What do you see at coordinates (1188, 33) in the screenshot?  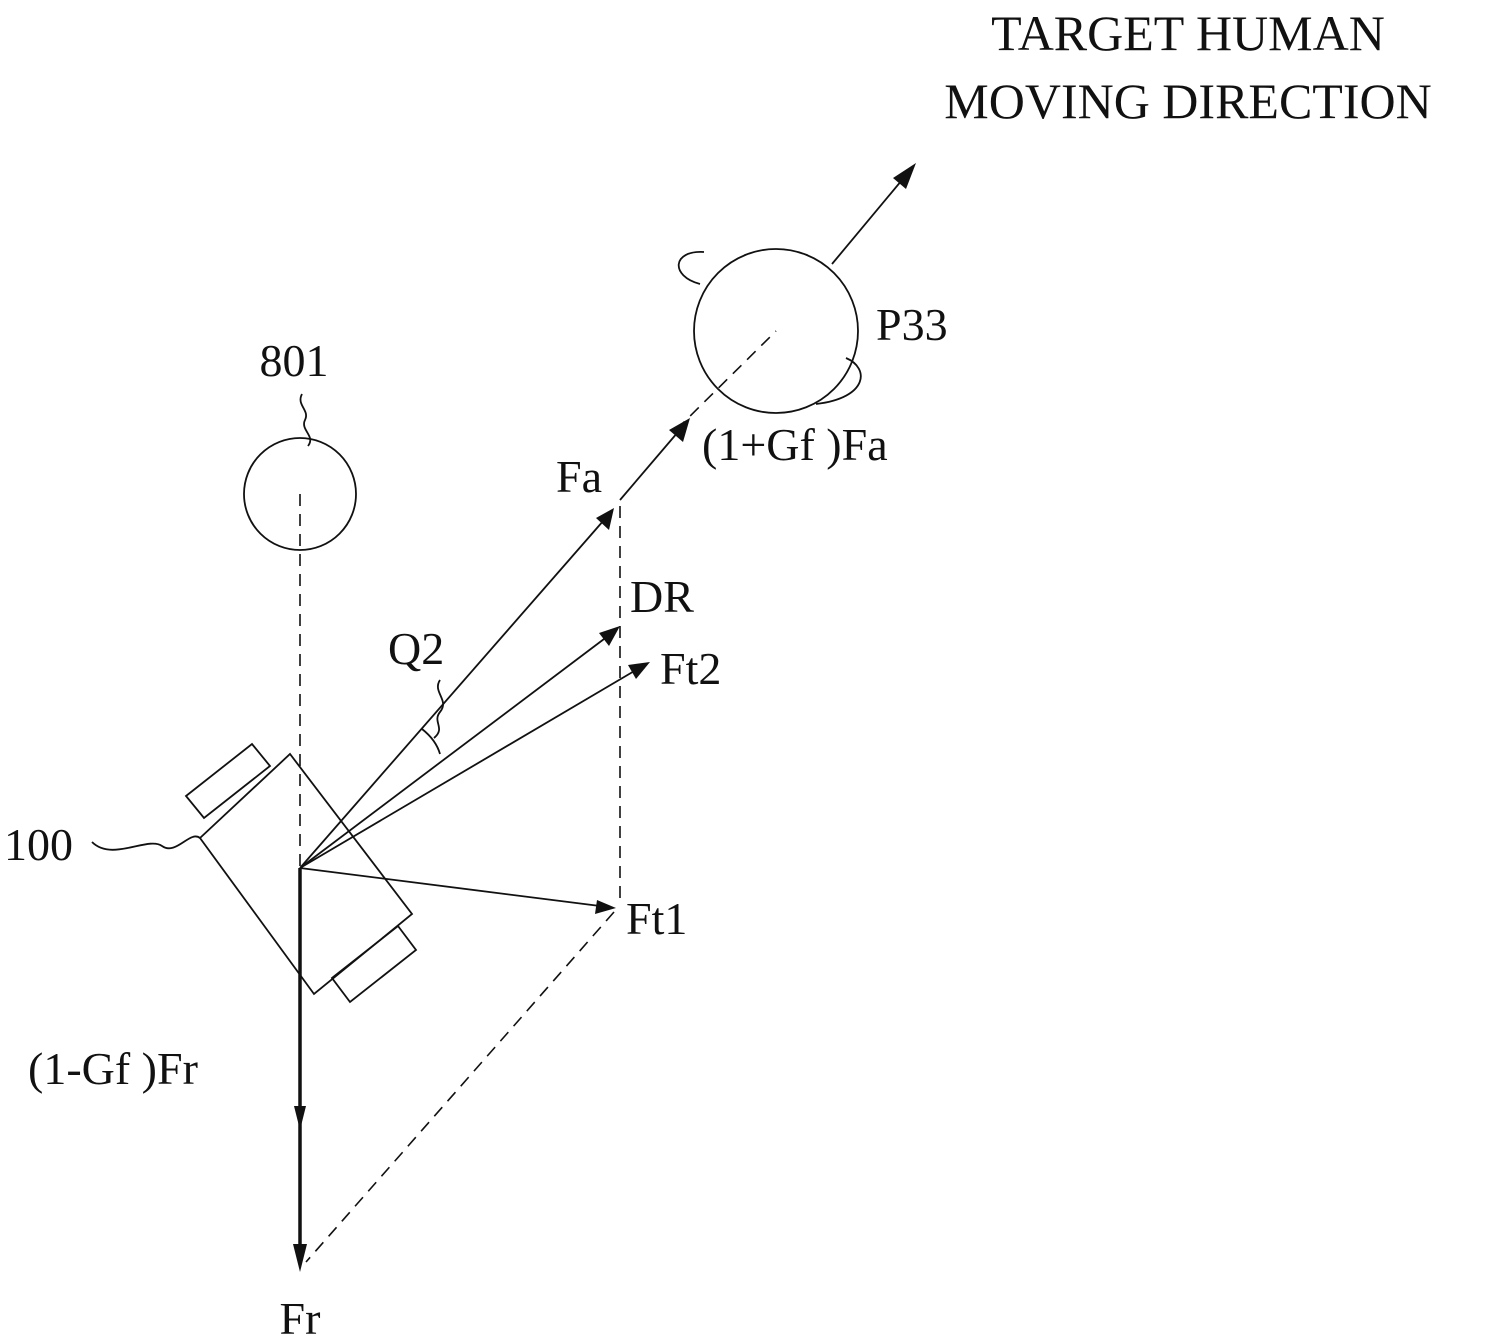 I see `title-line-1: TARGET HUMAN` at bounding box center [1188, 33].